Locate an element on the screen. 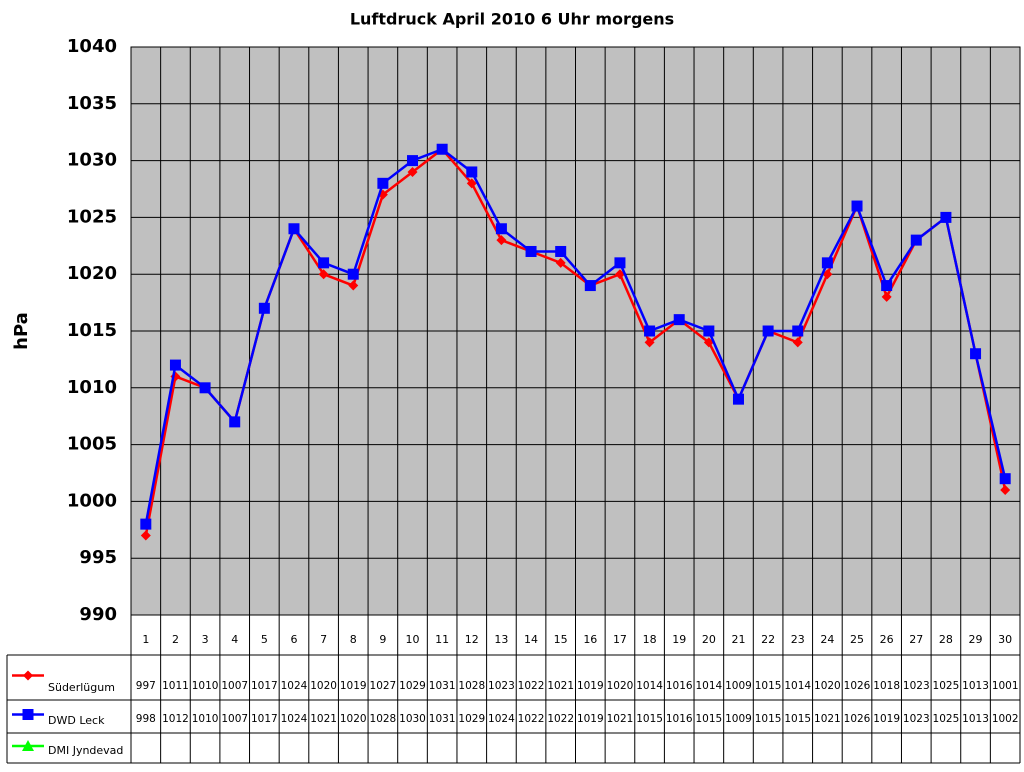  table-value: 998 is located at coordinates (146, 719).